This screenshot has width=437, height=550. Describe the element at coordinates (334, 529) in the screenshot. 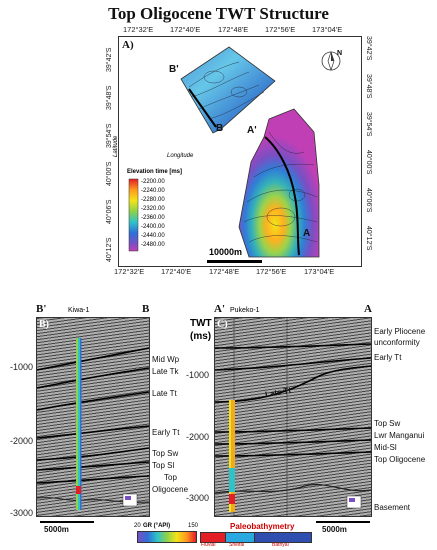

I see `section-c-scale-label: 5000m` at that location.